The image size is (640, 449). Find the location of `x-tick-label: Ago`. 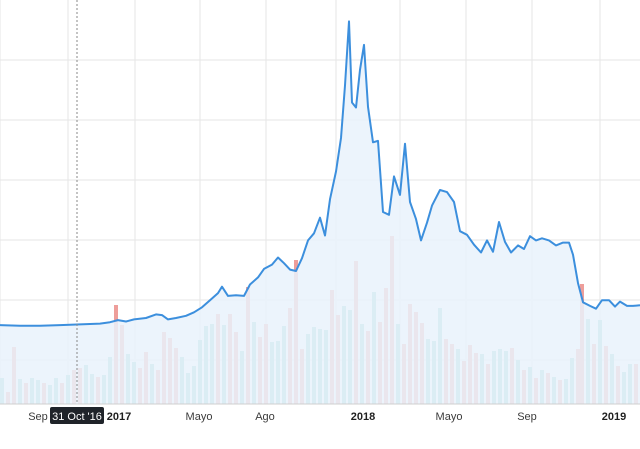

x-tick-label: Ago is located at coordinates (265, 417).